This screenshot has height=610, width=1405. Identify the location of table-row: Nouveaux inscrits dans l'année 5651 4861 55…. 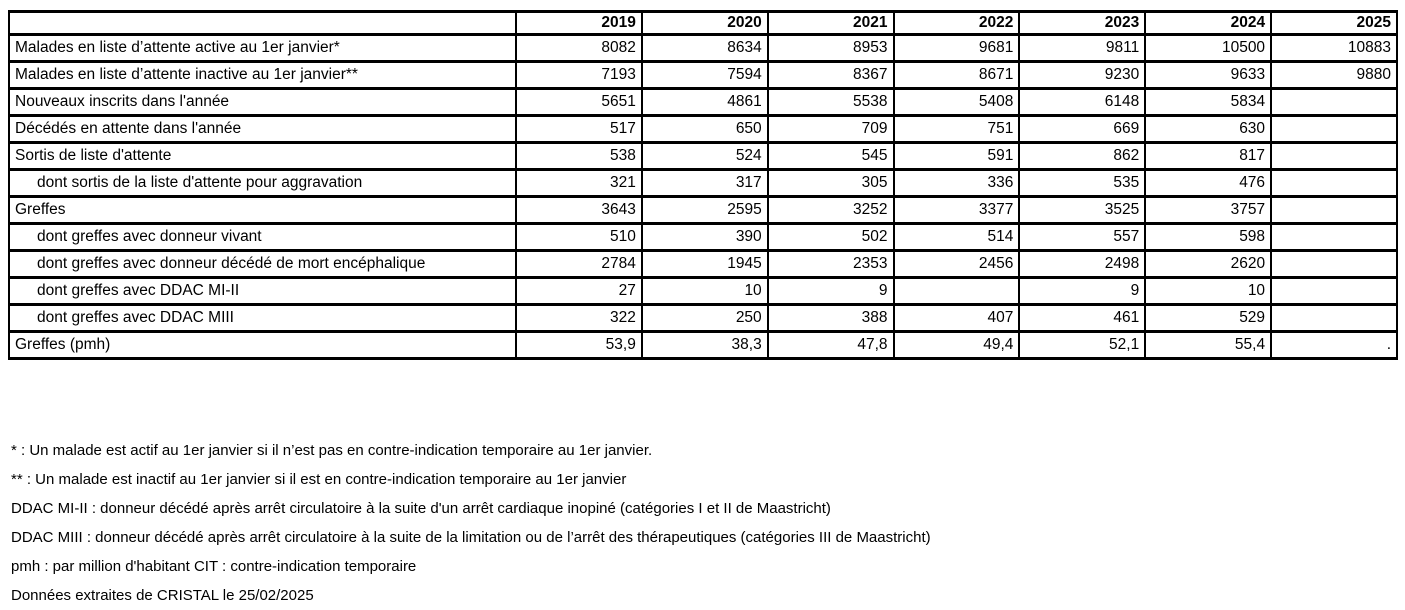
(703, 102).